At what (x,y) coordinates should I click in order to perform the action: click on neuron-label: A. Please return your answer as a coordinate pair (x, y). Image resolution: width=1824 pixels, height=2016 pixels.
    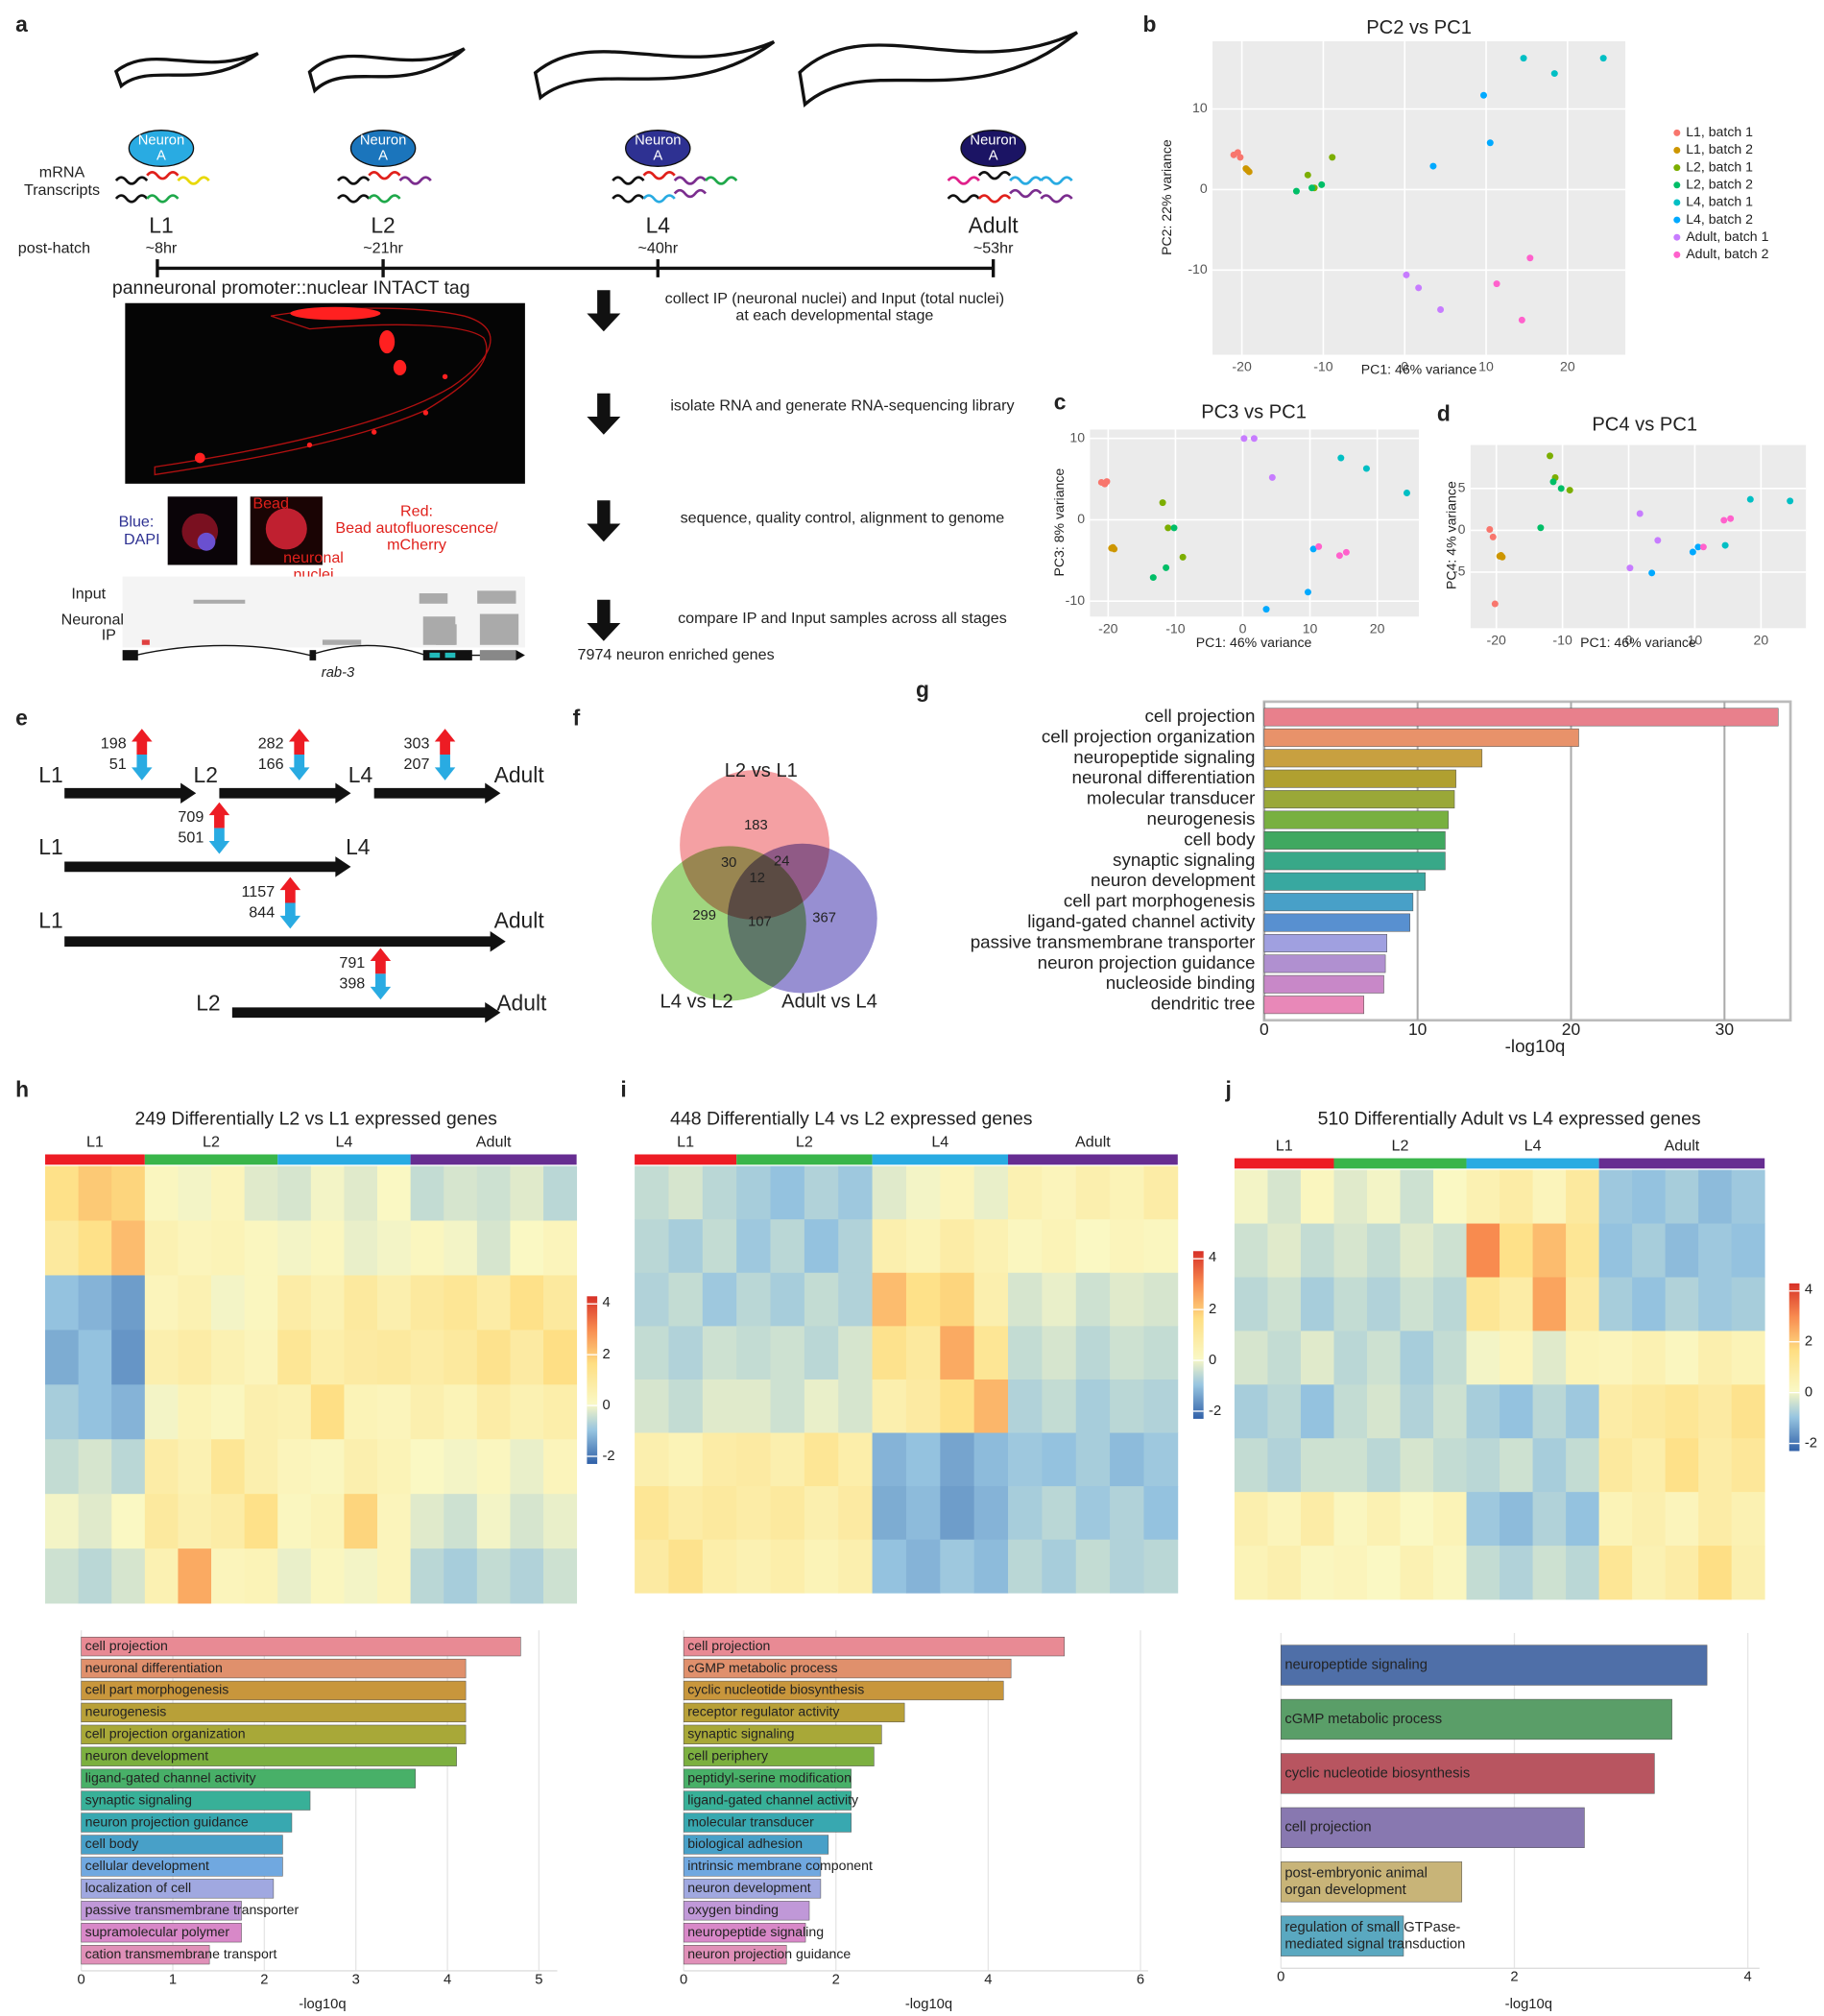
    Looking at the image, I should click on (161, 155).